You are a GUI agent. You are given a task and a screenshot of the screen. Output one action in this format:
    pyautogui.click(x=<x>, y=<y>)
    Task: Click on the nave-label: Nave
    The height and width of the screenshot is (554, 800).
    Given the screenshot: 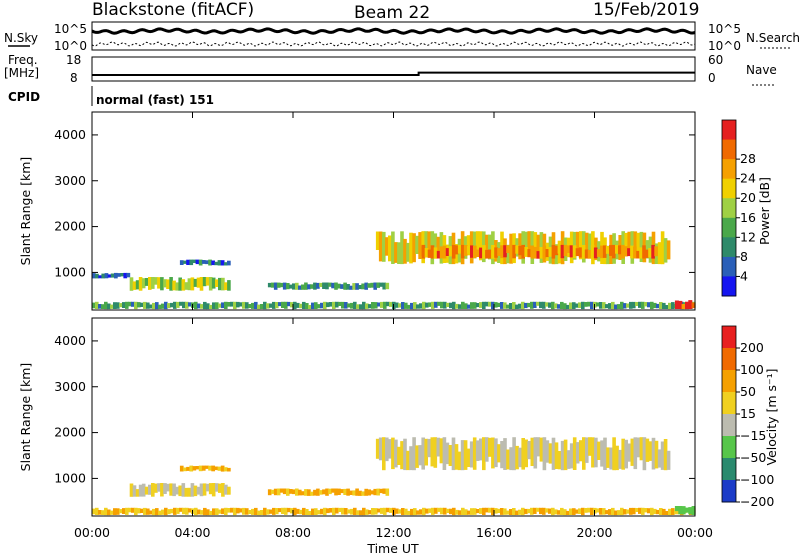 What is the action you would take?
    pyautogui.click(x=761, y=70)
    